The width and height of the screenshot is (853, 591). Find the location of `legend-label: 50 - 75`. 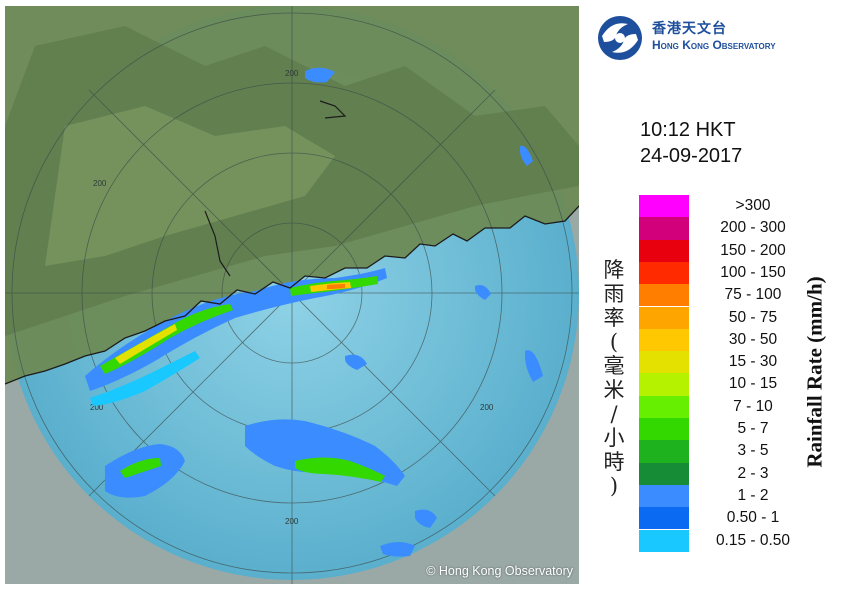

legend-label: 50 - 75 is located at coordinates (753, 317).